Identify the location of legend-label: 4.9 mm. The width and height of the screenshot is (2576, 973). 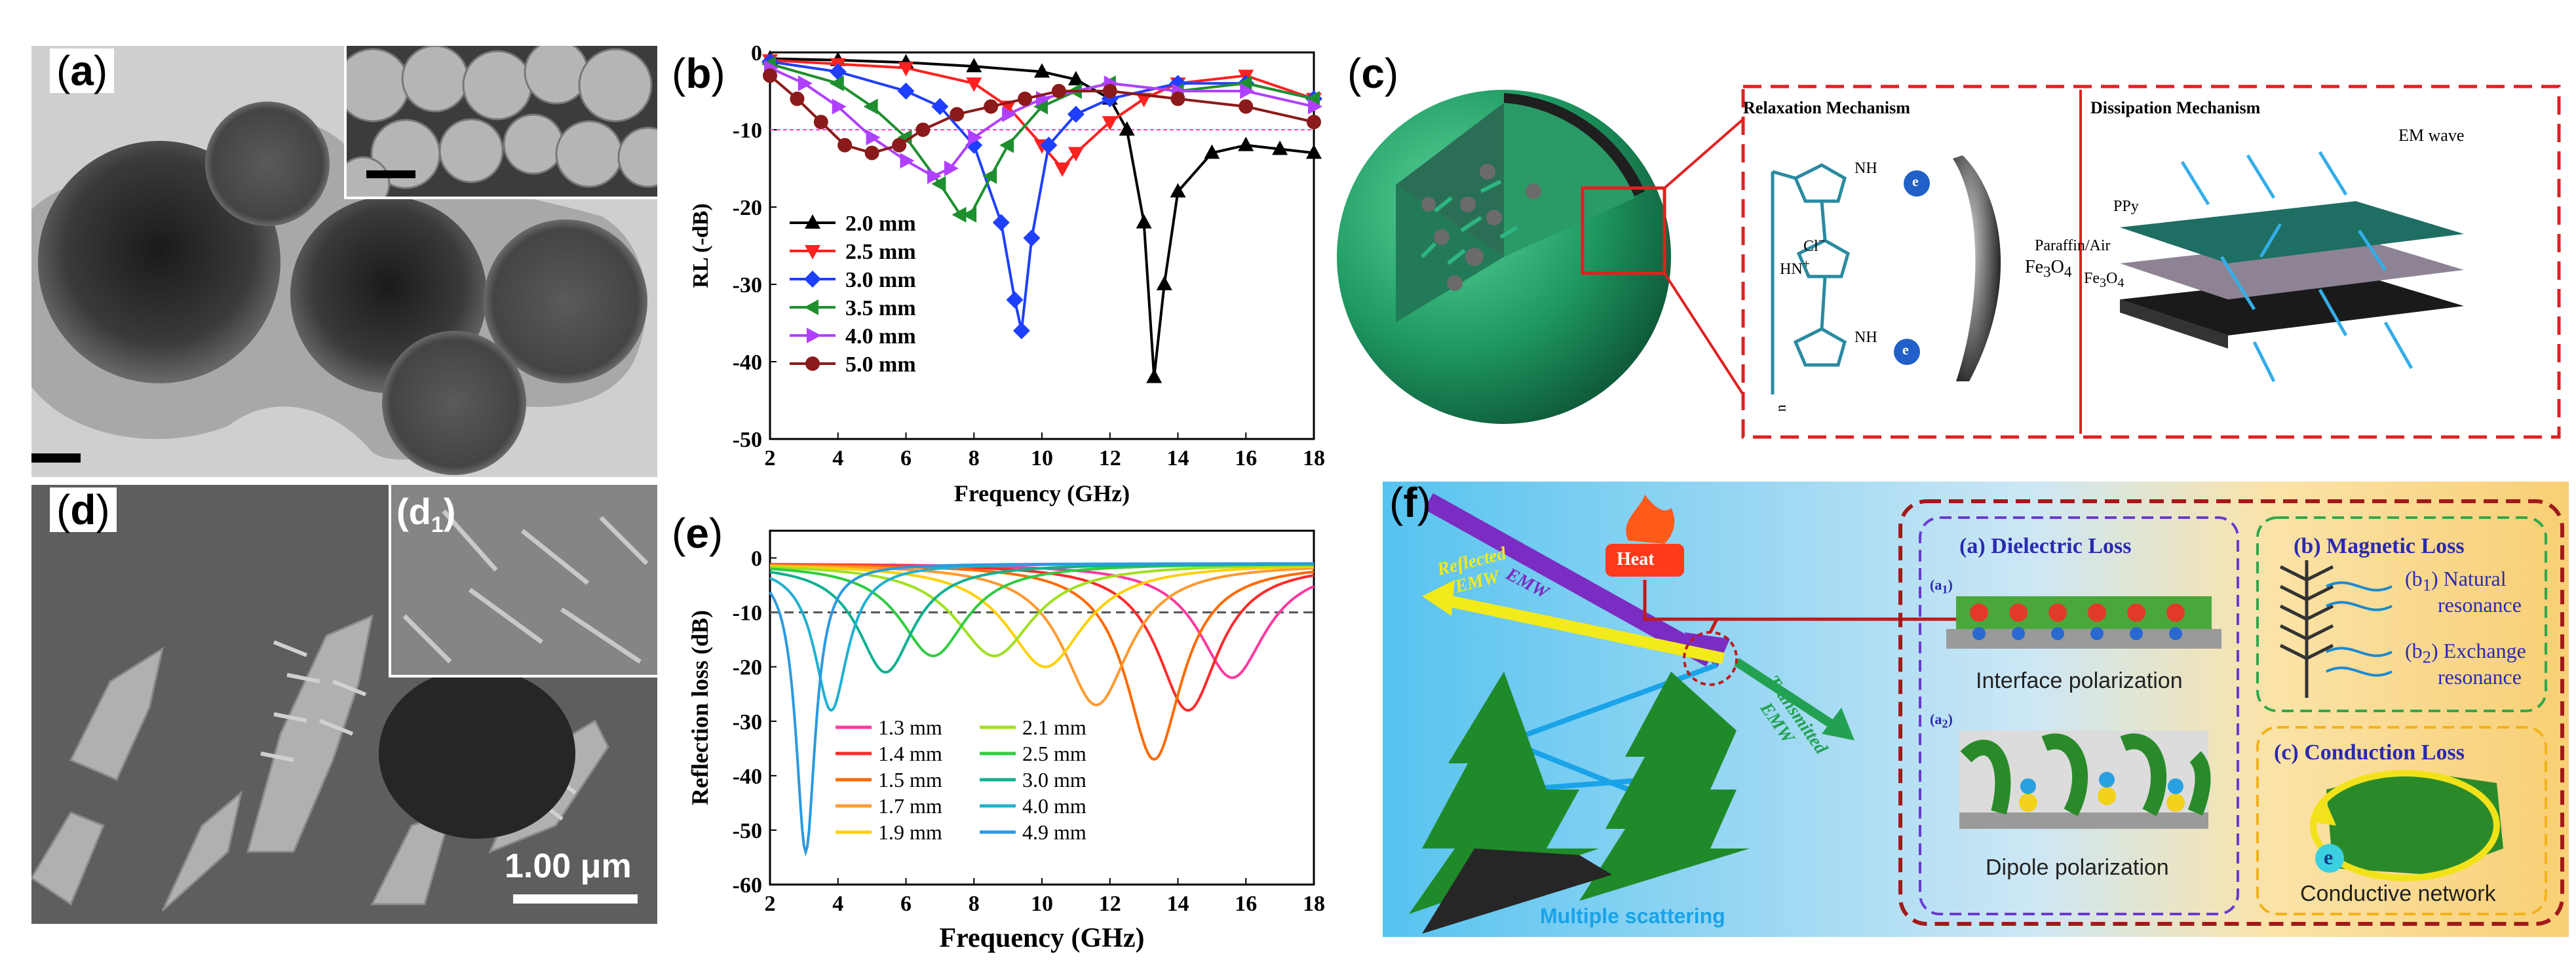
(1054, 832).